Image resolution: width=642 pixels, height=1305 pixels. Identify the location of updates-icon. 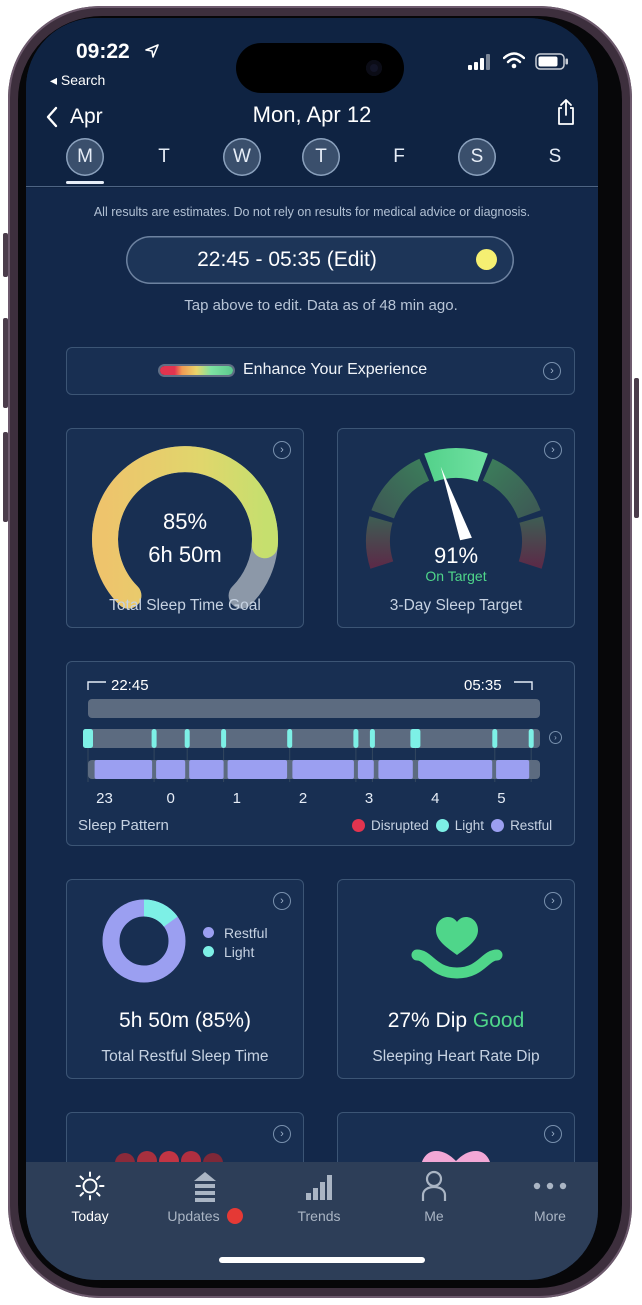
(205, 1187).